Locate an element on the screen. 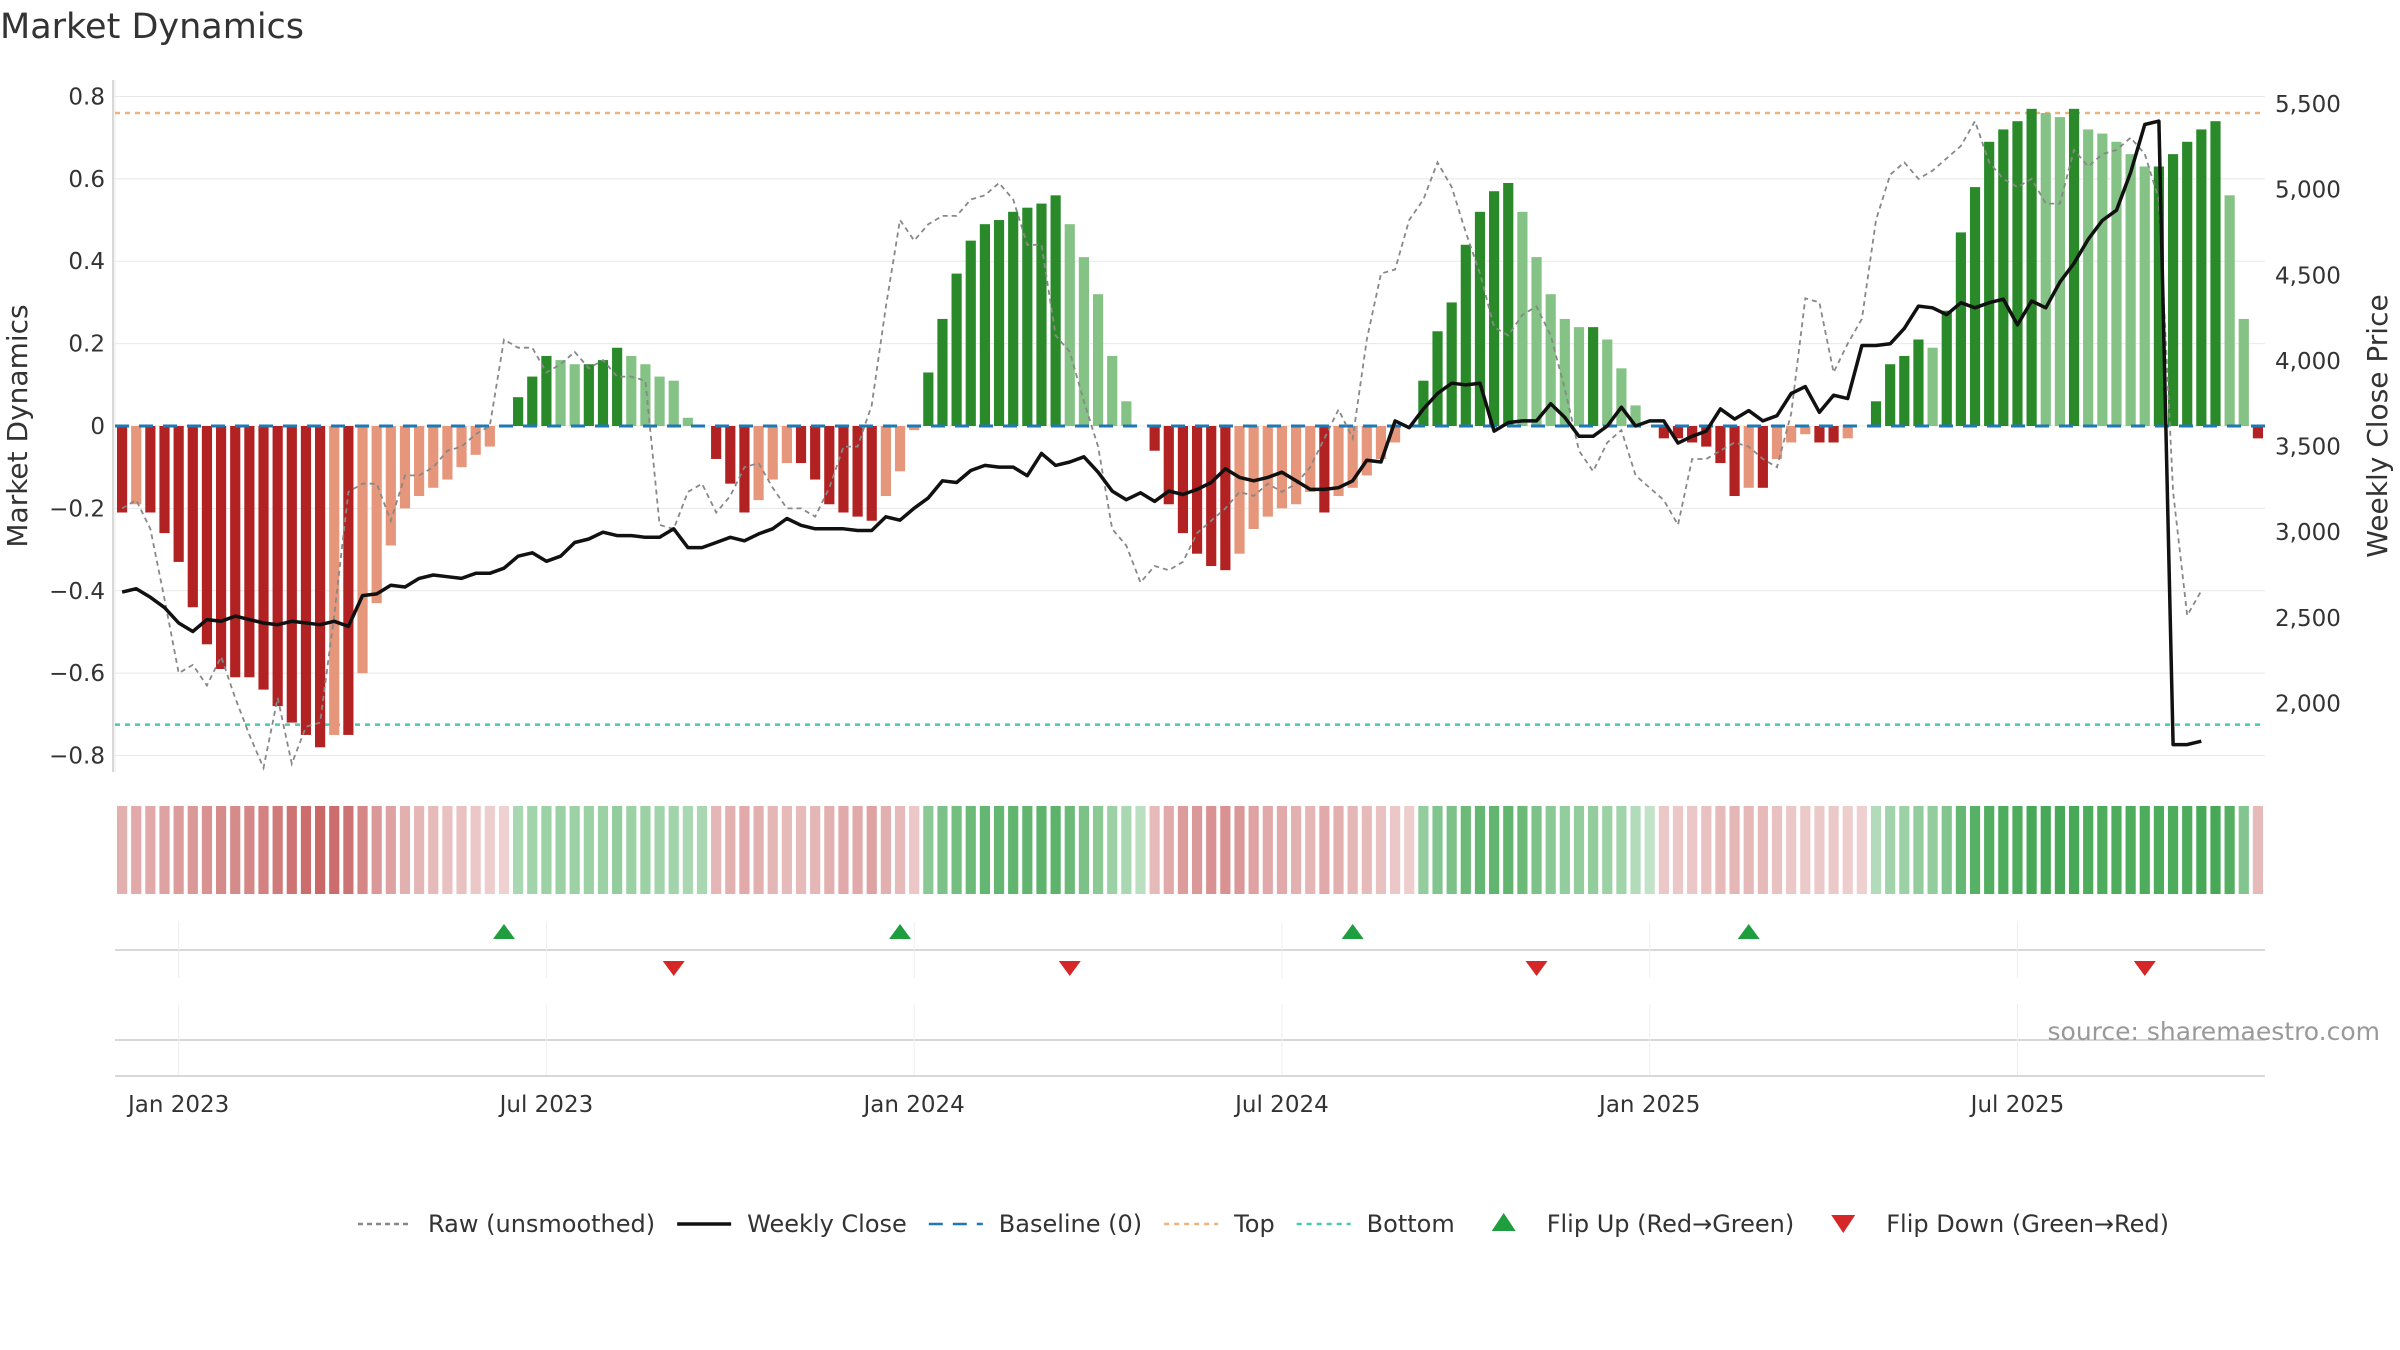 Image resolution: width=2400 pixels, height=1350 pixels. y-tick-label: −0.2 is located at coordinates (77, 509).